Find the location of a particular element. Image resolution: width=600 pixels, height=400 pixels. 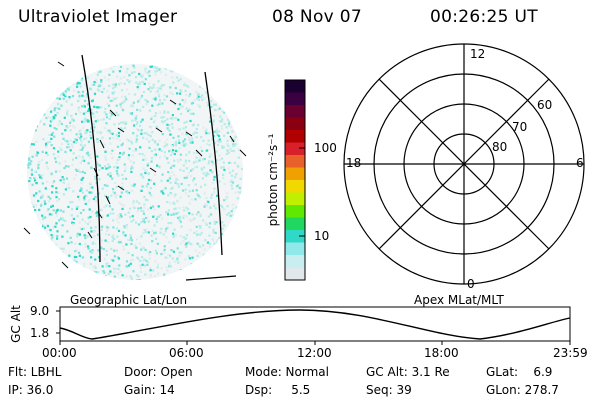

altitude-plot is located at coordinates (313, 325).